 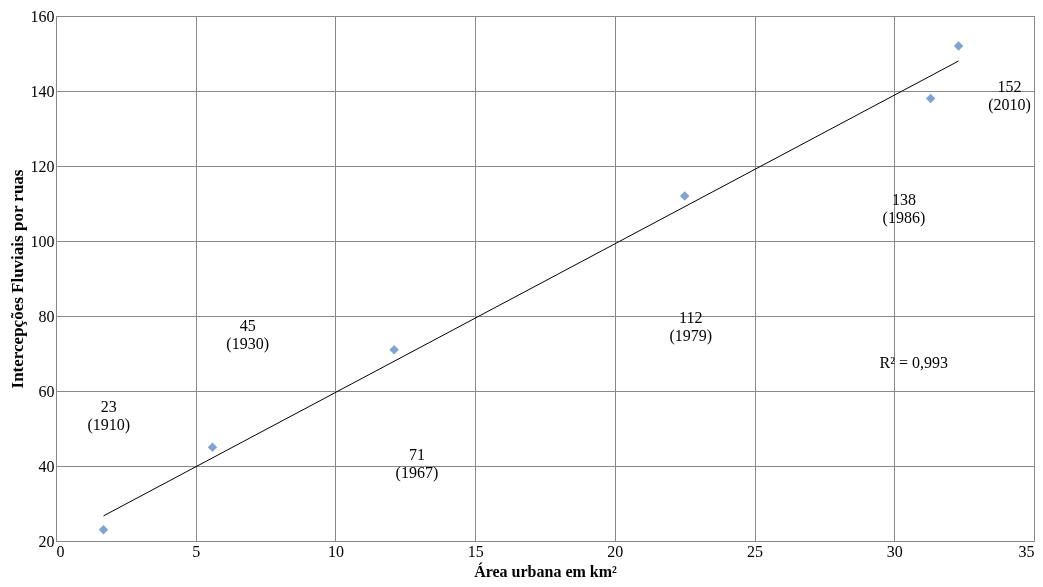 I want to click on x-tick-label: 30, so click(x=894, y=551).